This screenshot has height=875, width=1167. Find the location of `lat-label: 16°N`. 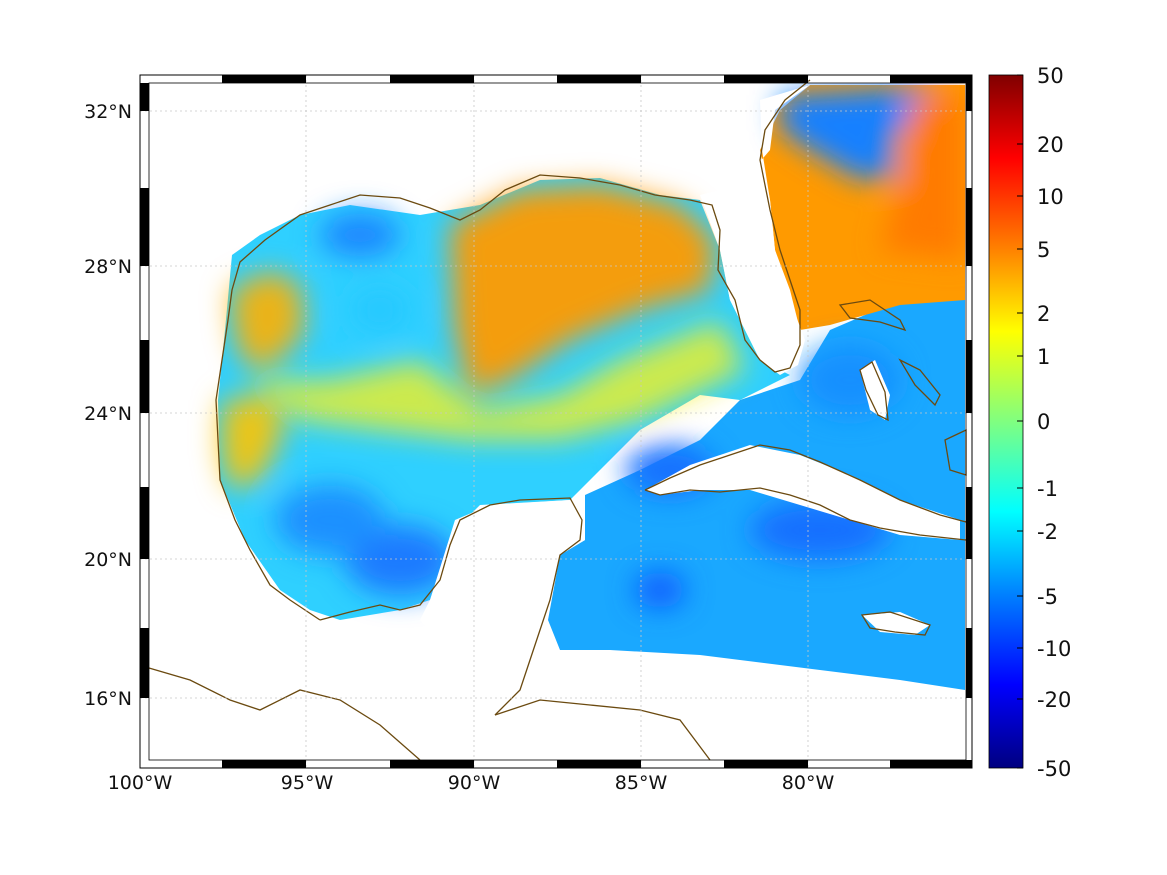

lat-label: 16°N is located at coordinates (108, 699).